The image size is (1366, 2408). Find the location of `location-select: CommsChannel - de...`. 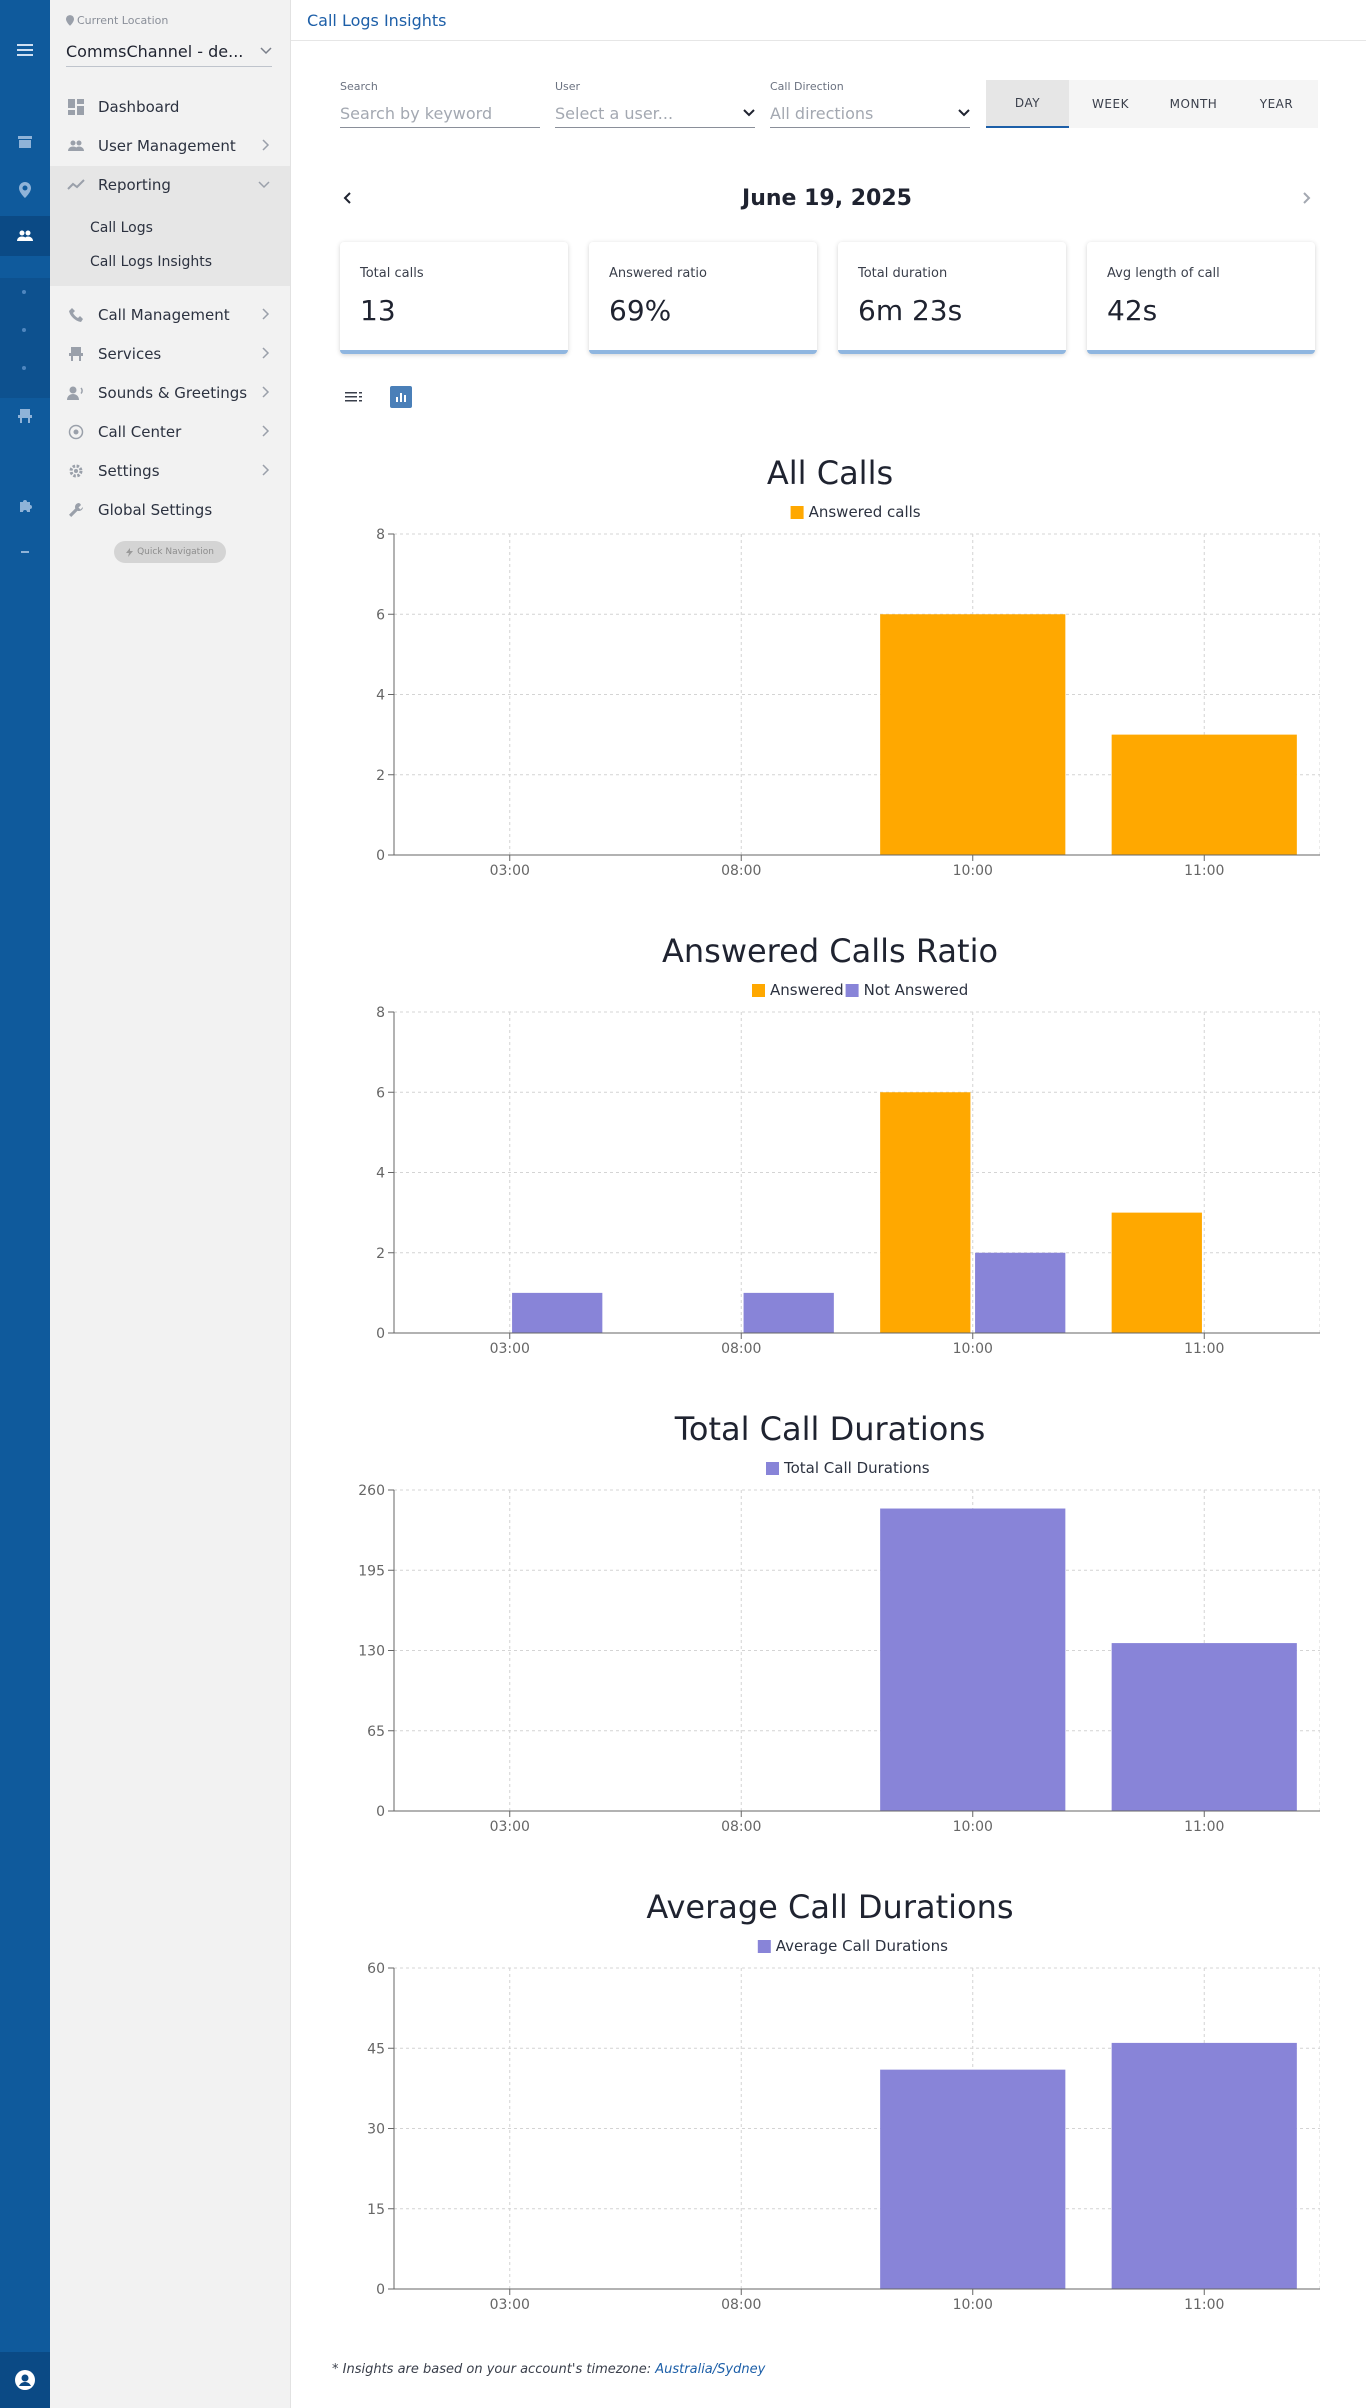

location-select: CommsChannel - de... is located at coordinates (169, 51).